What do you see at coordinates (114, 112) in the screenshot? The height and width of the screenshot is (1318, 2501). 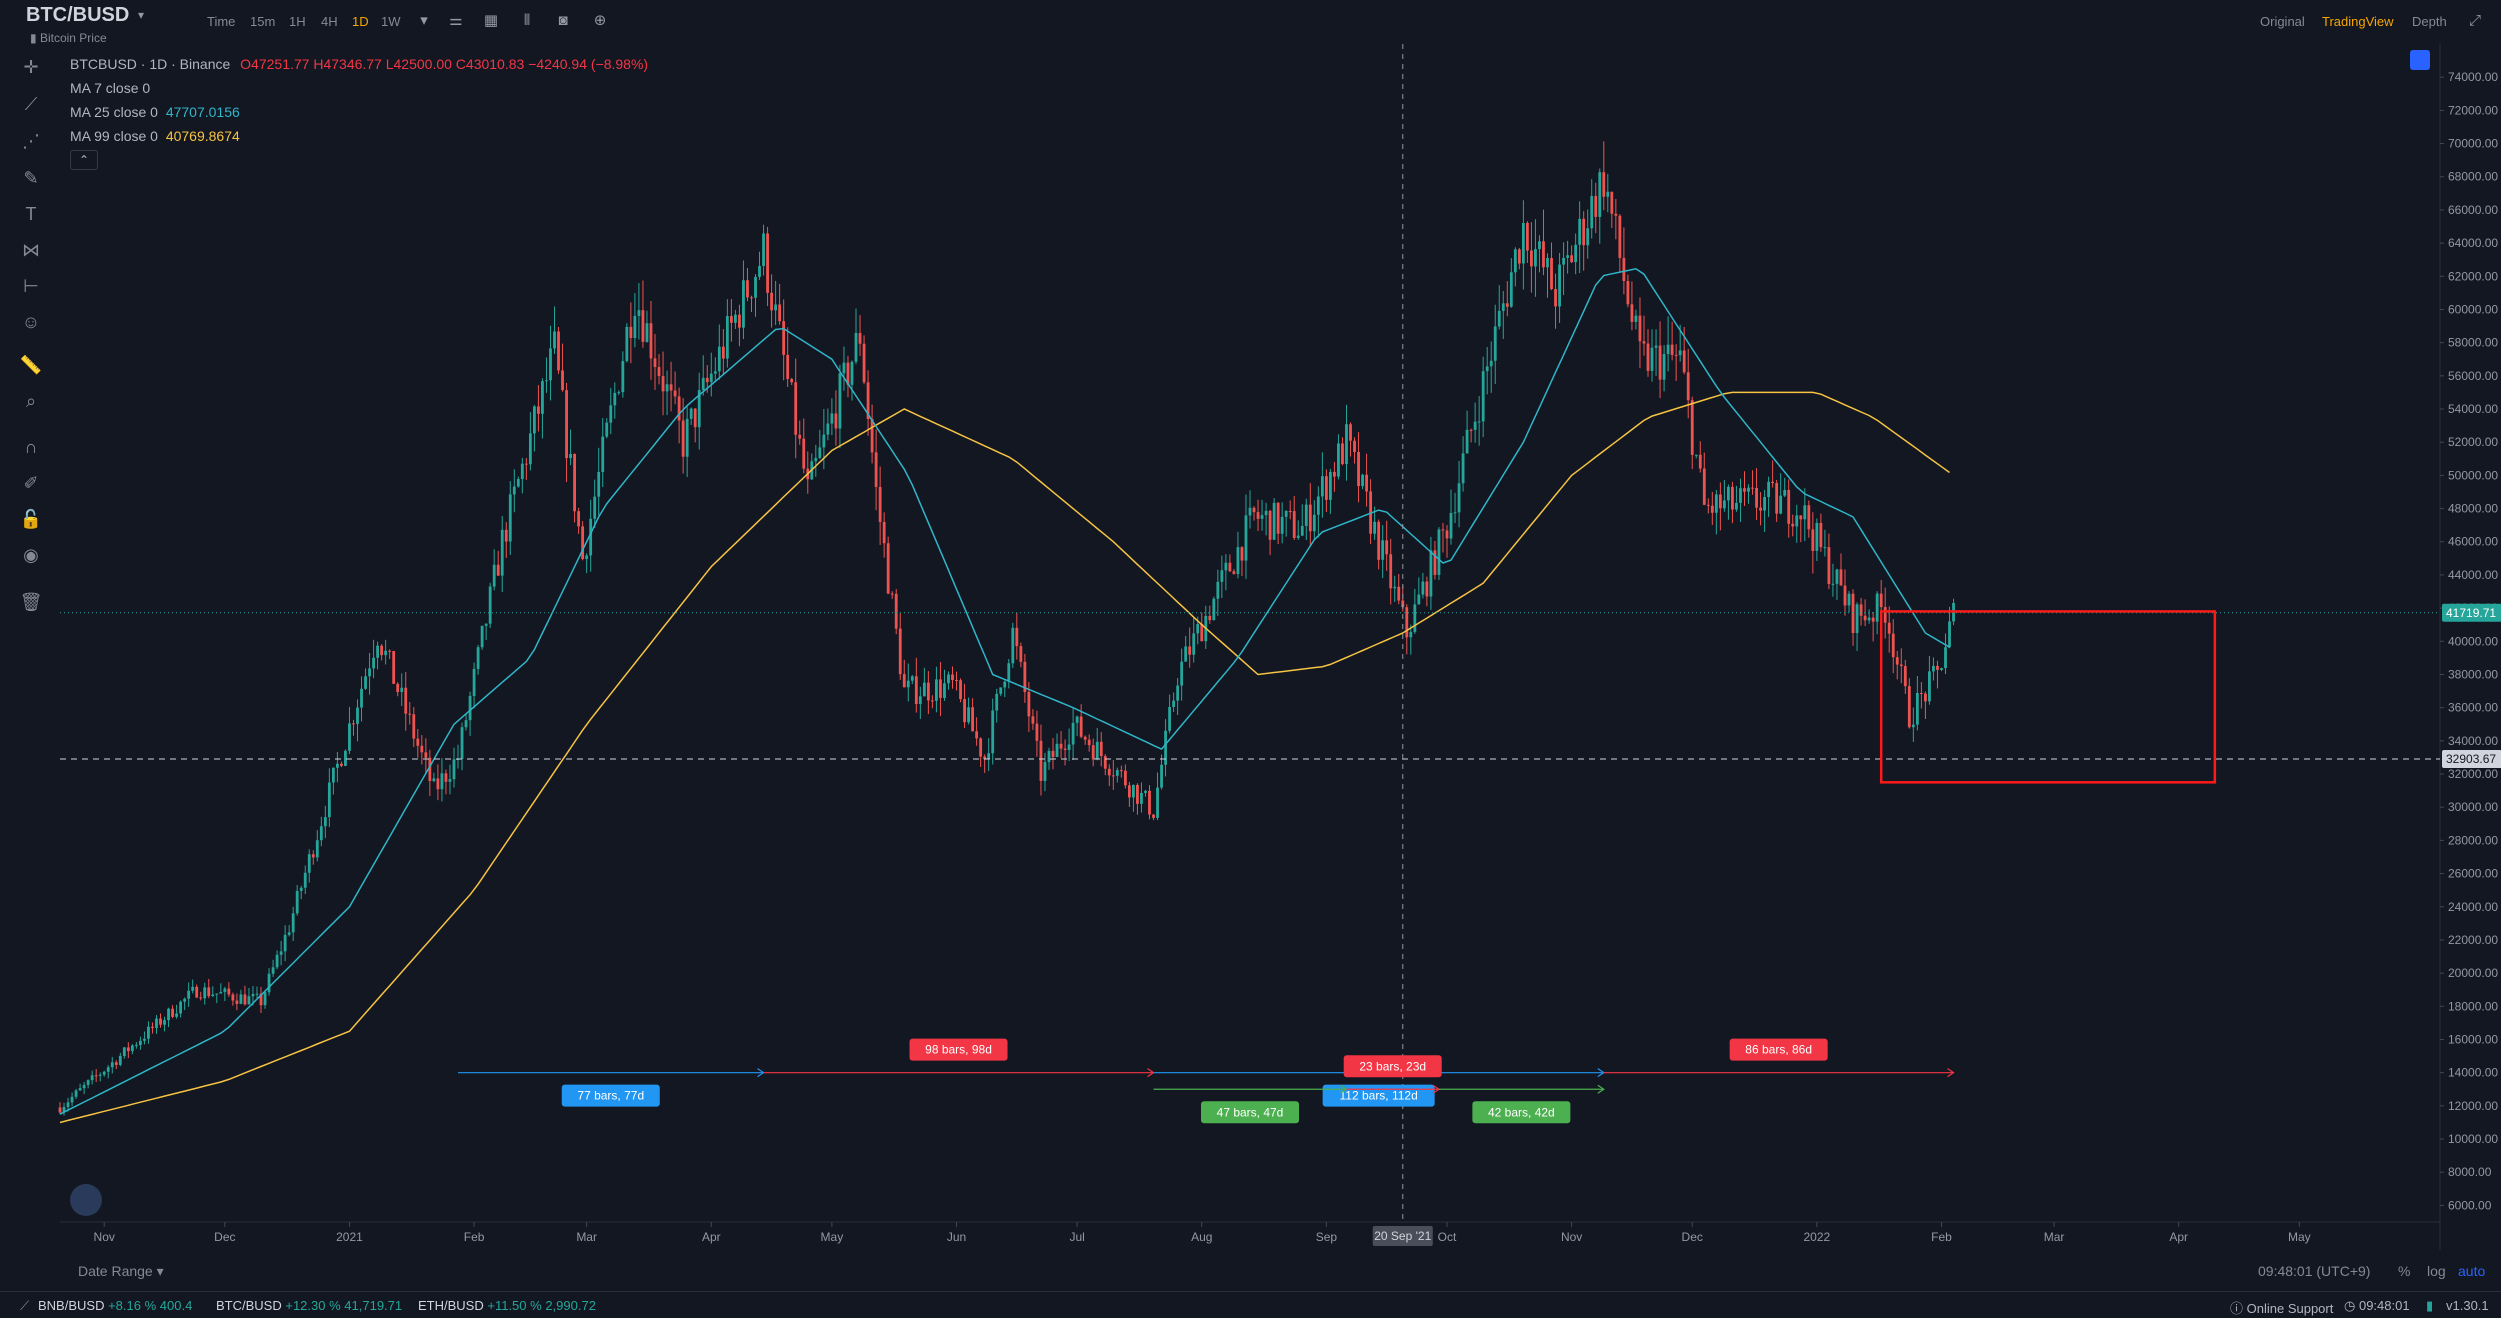 I see `legend-ma25-label: MA 25 close 0` at bounding box center [114, 112].